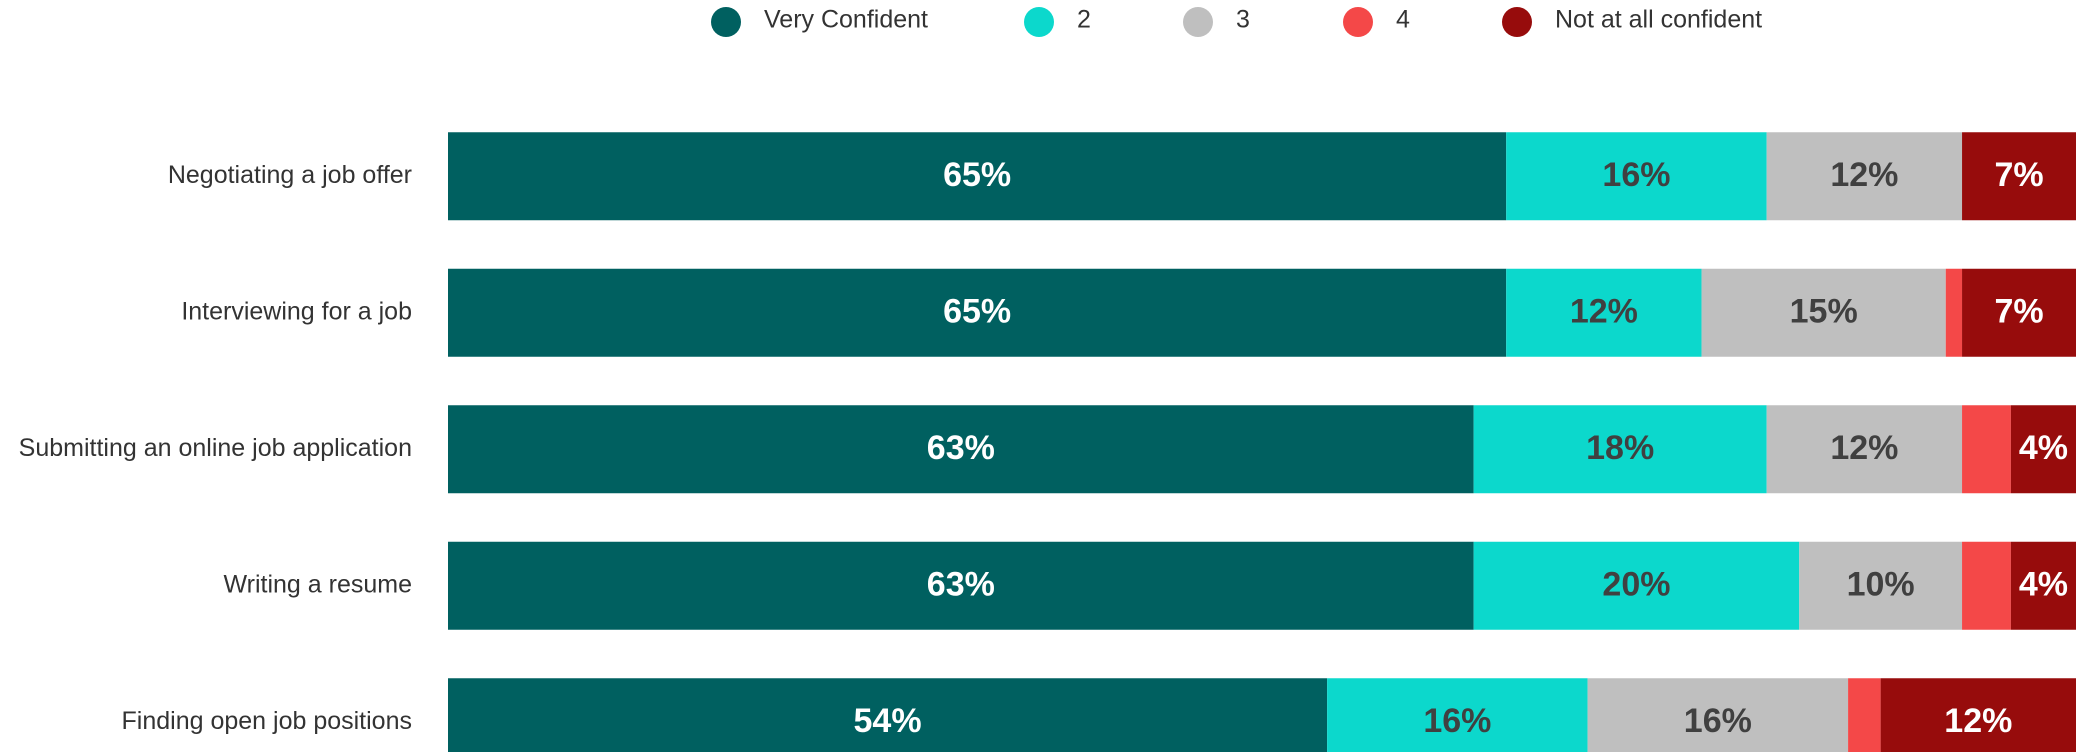 The height and width of the screenshot is (752, 2076). I want to click on value-label: 15%, so click(1824, 312).